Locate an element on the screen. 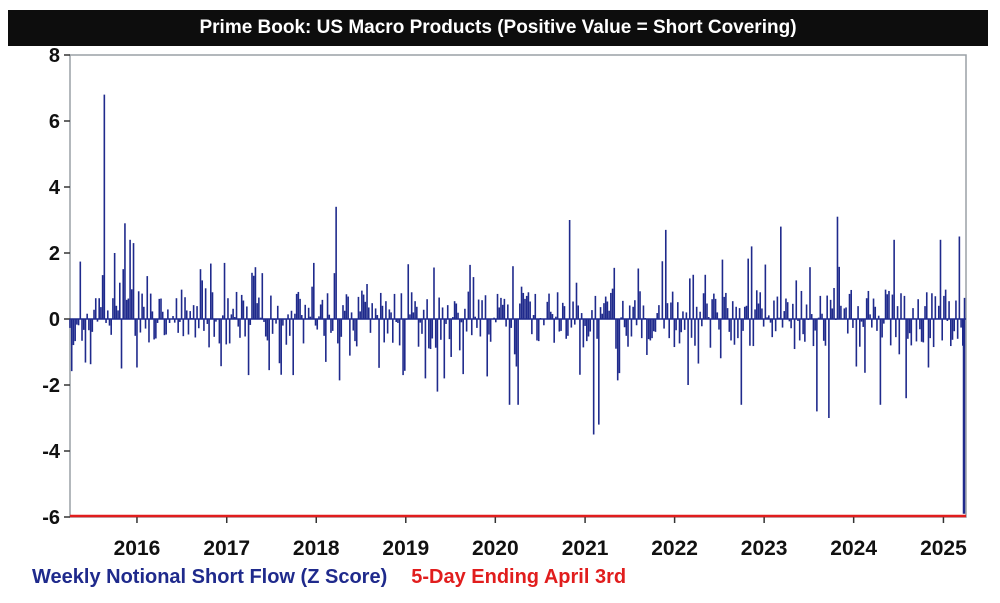 The image size is (1000, 603). y-tick-label: 0 is located at coordinates (54, 320).